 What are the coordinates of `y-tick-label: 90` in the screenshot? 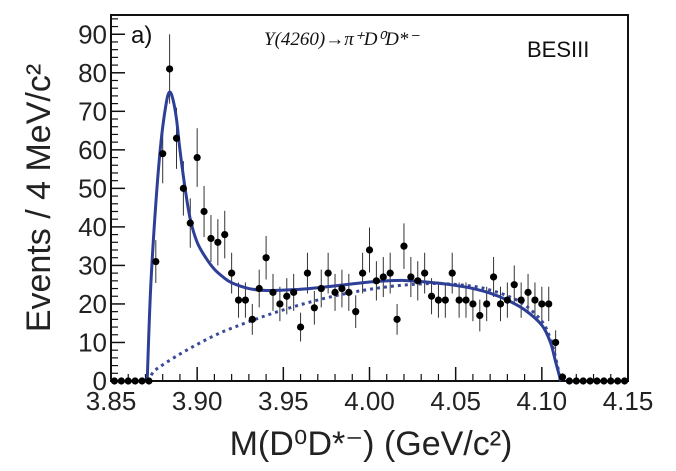 It's located at (92, 34).